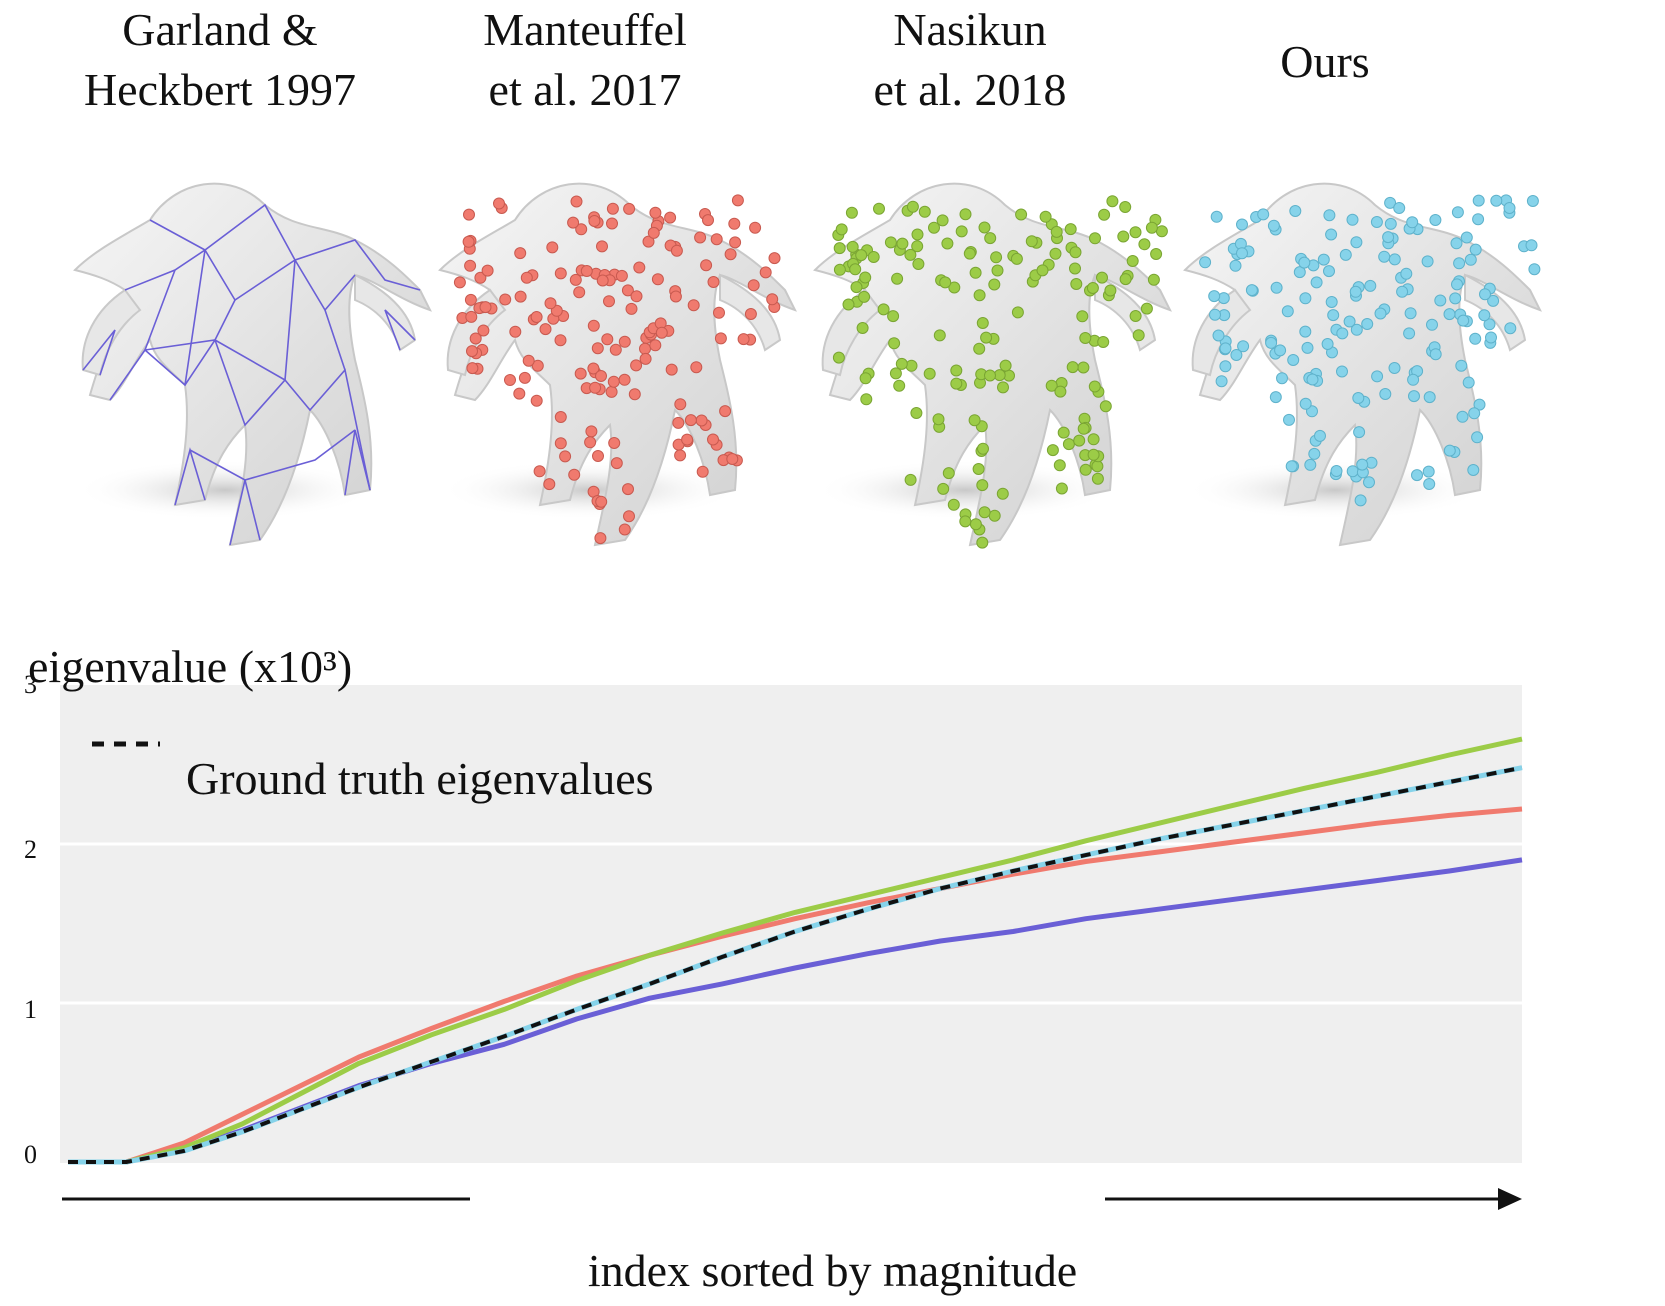 The height and width of the screenshot is (1306, 1665). I want to click on y-tick-label: 3, so click(30, 684).